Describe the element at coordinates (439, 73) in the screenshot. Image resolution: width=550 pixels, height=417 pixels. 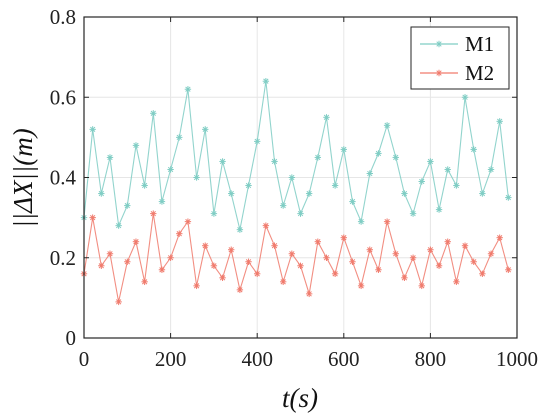
I see `legend-star-m2` at that location.